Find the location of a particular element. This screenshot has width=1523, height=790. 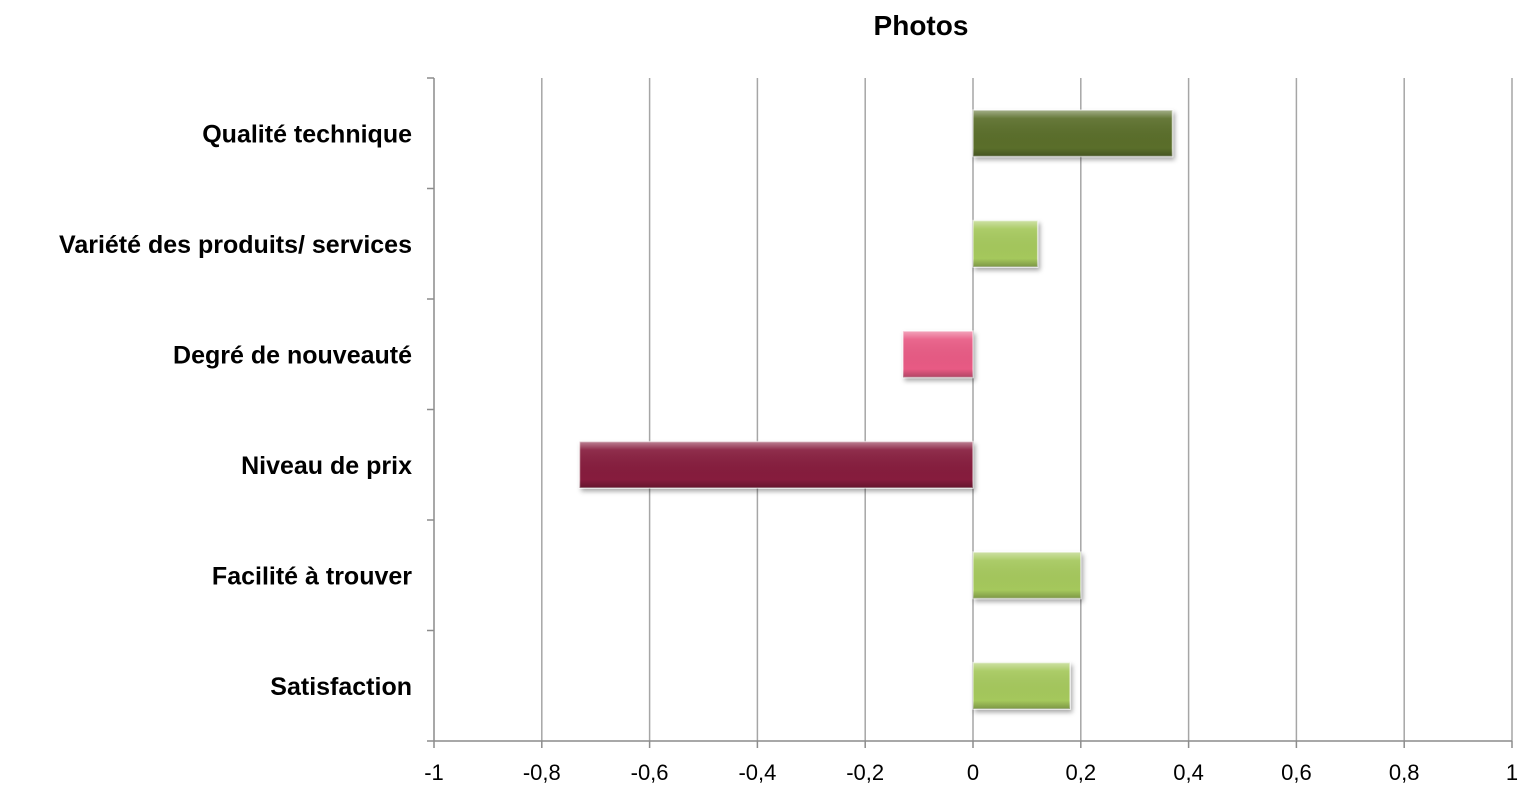

x-tick-label: -1 is located at coordinates (434, 772).